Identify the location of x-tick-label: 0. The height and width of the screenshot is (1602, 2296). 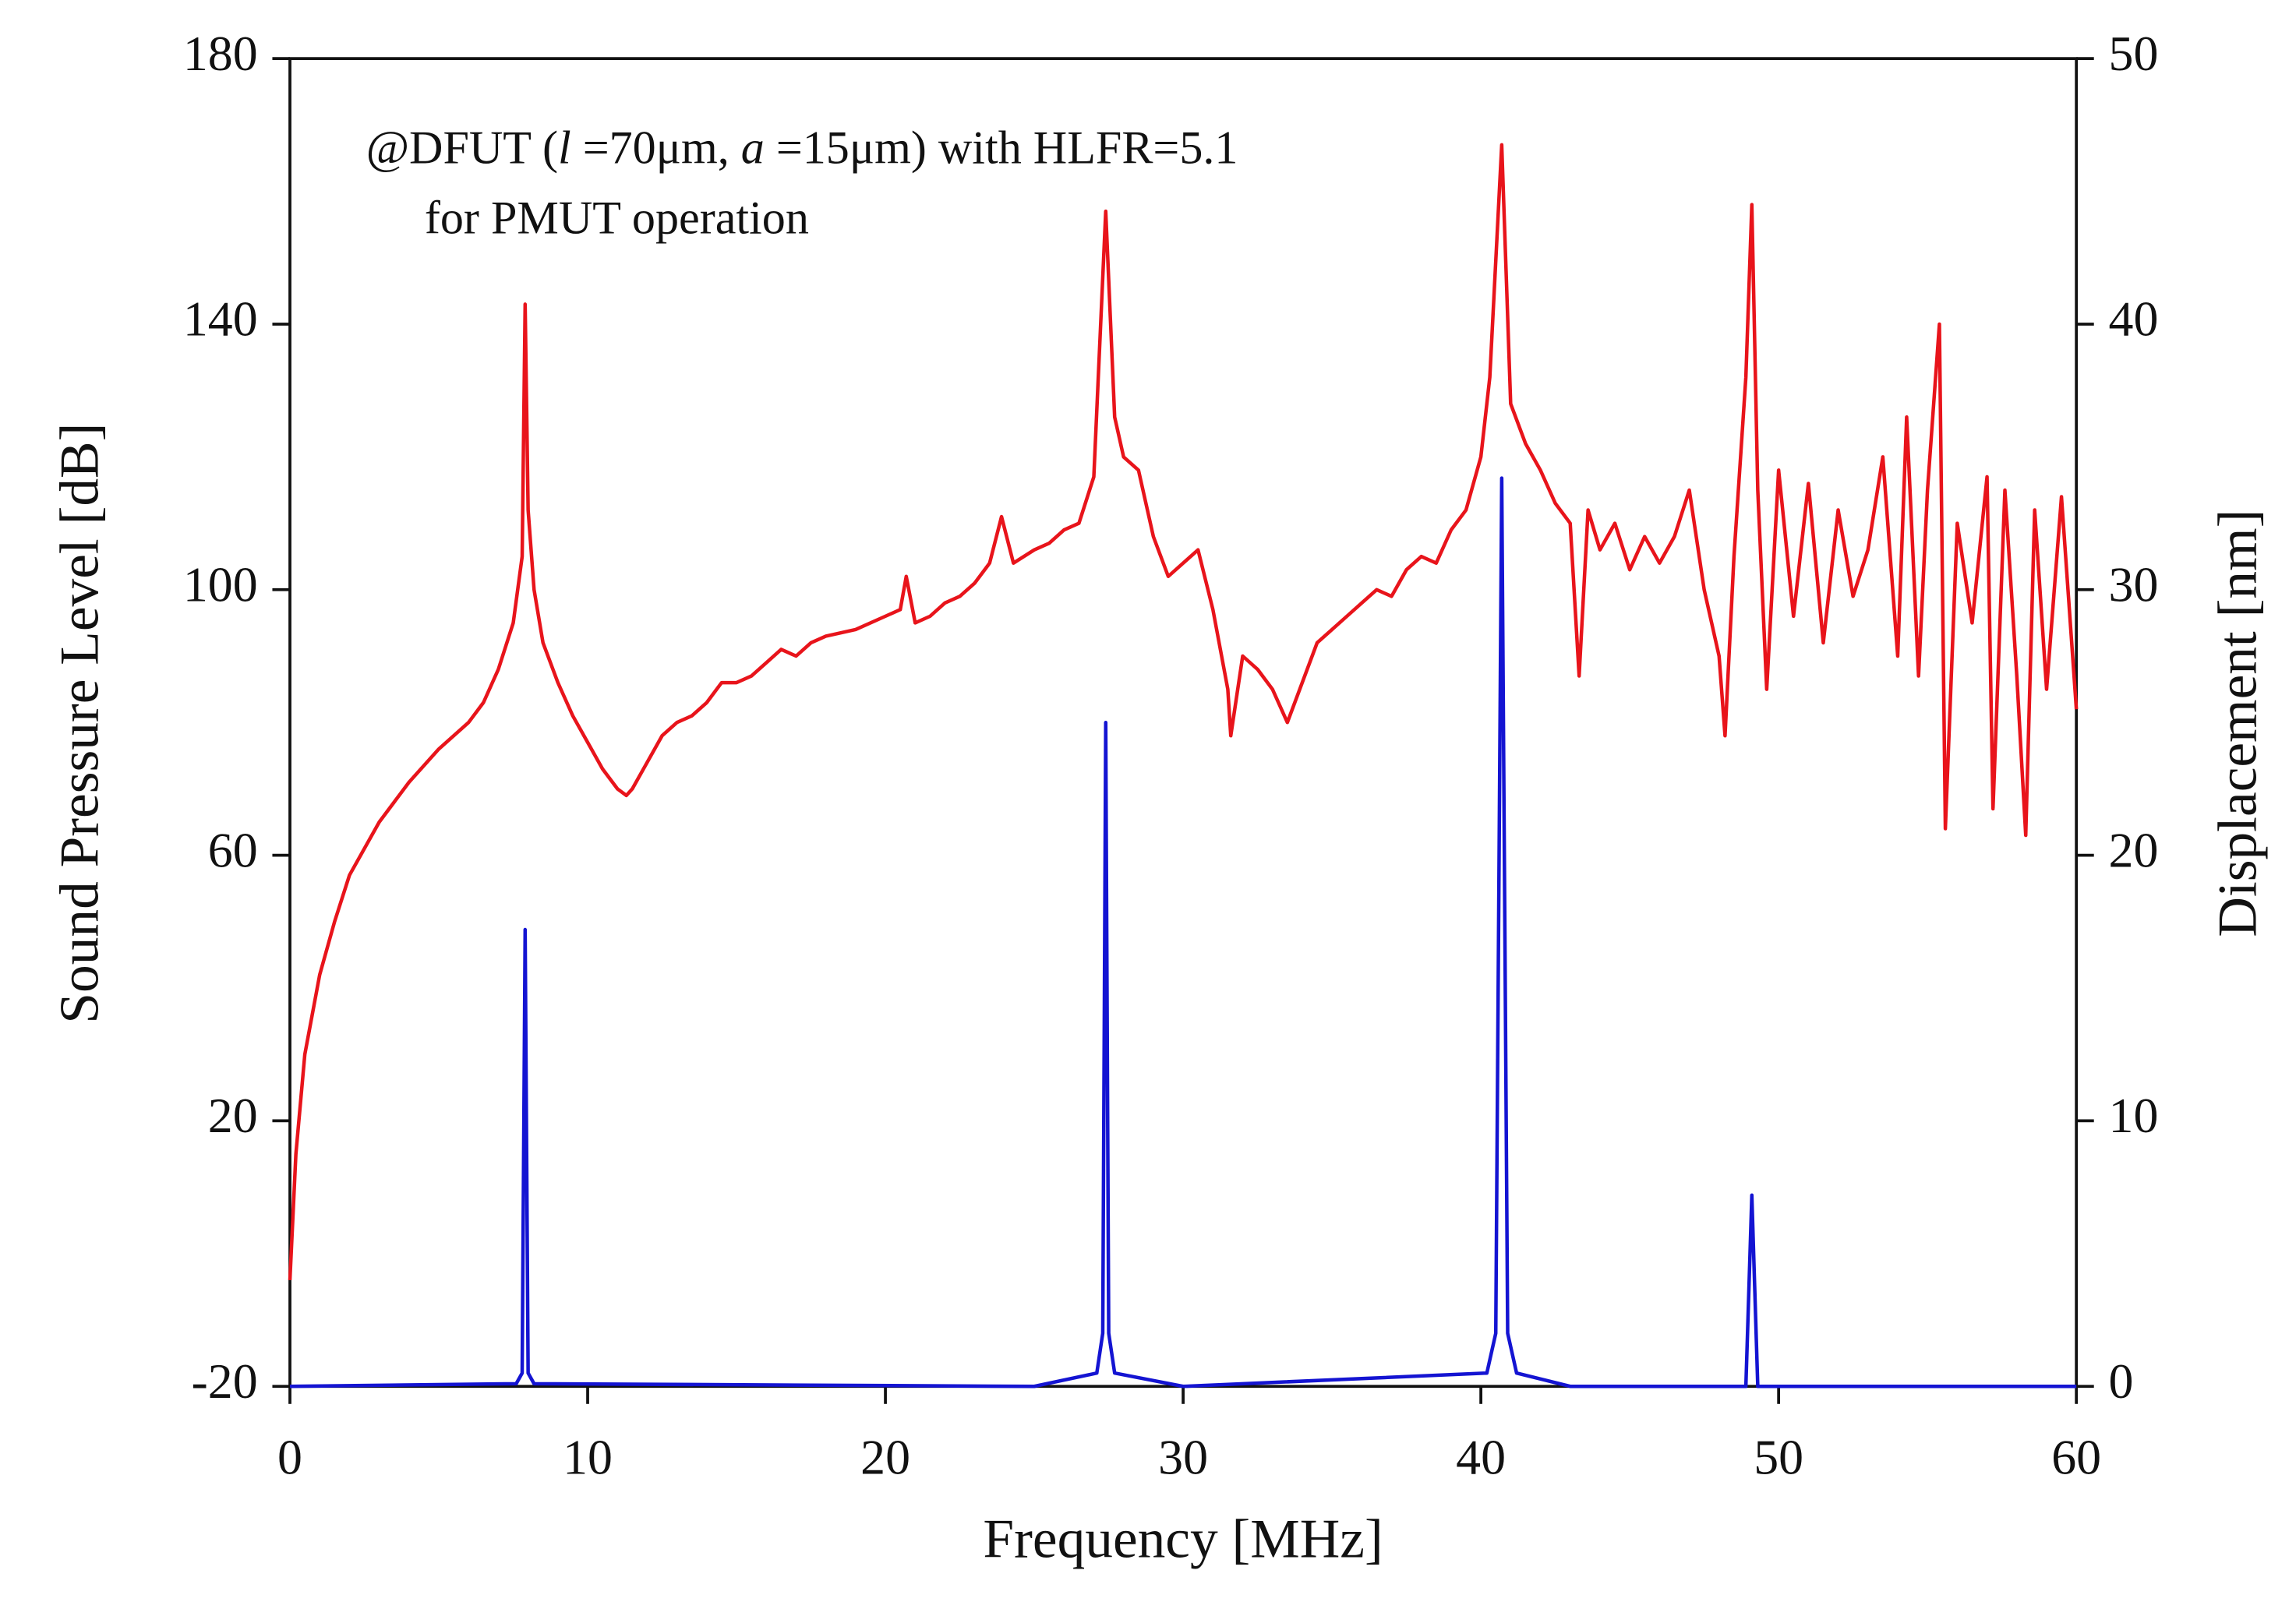
(289, 1457).